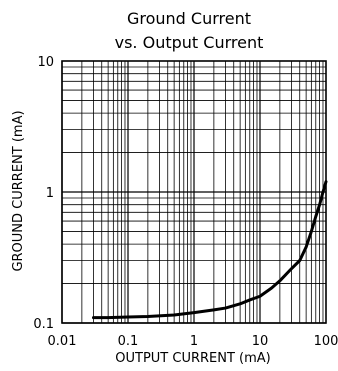  What do you see at coordinates (193, 358) in the screenshot?
I see `x-axis-label: OUTPUT CURRENT (mA)` at bounding box center [193, 358].